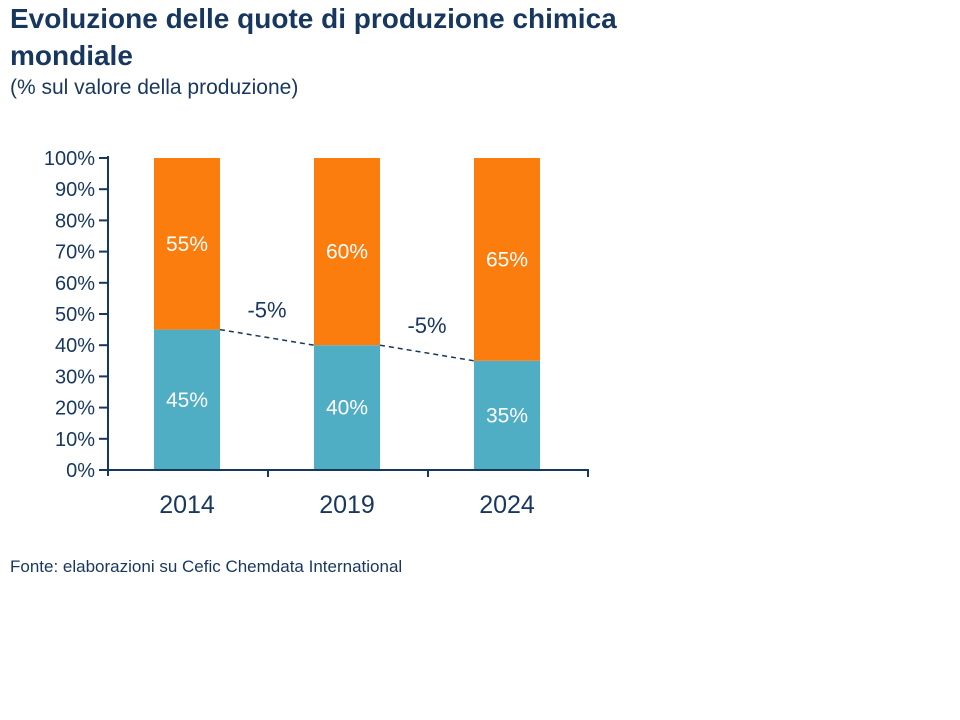 The width and height of the screenshot is (960, 720). What do you see at coordinates (80, 471) in the screenshot?
I see `y-axis-tick-label: 0%` at bounding box center [80, 471].